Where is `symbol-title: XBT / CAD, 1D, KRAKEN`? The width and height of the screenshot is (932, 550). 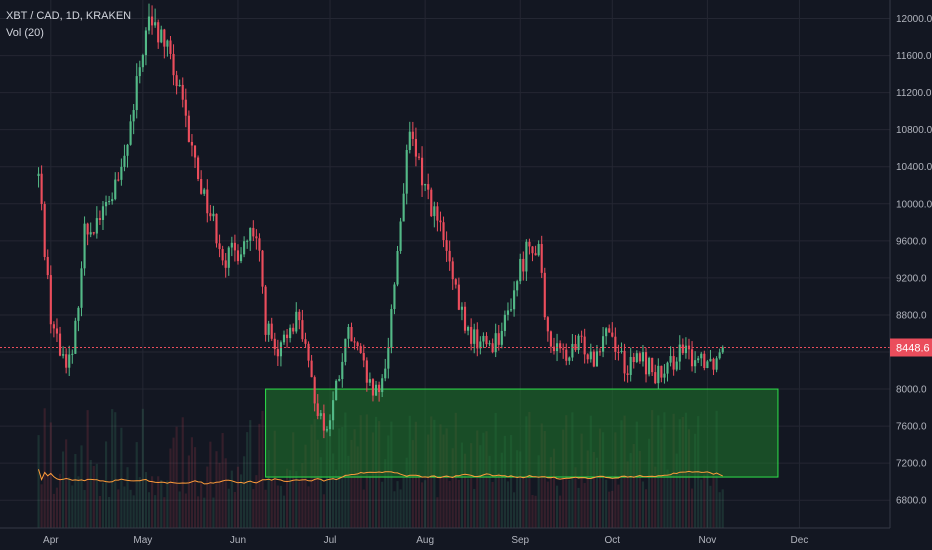 symbol-title: XBT / CAD, 1D, KRAKEN is located at coordinates (69, 16).